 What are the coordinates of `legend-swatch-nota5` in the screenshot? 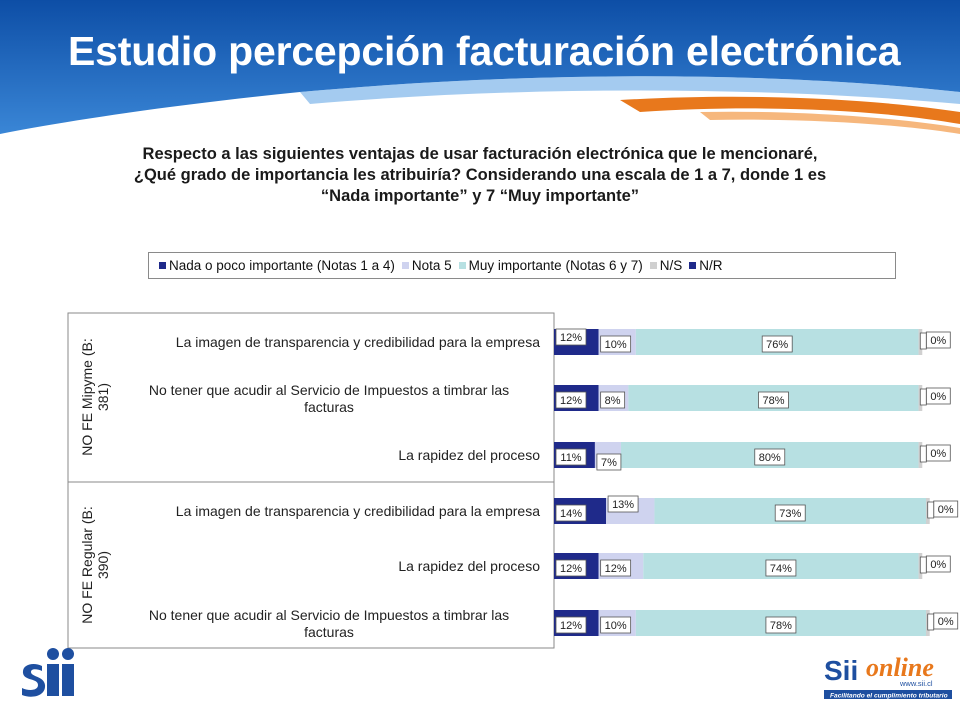 It's located at (405, 265).